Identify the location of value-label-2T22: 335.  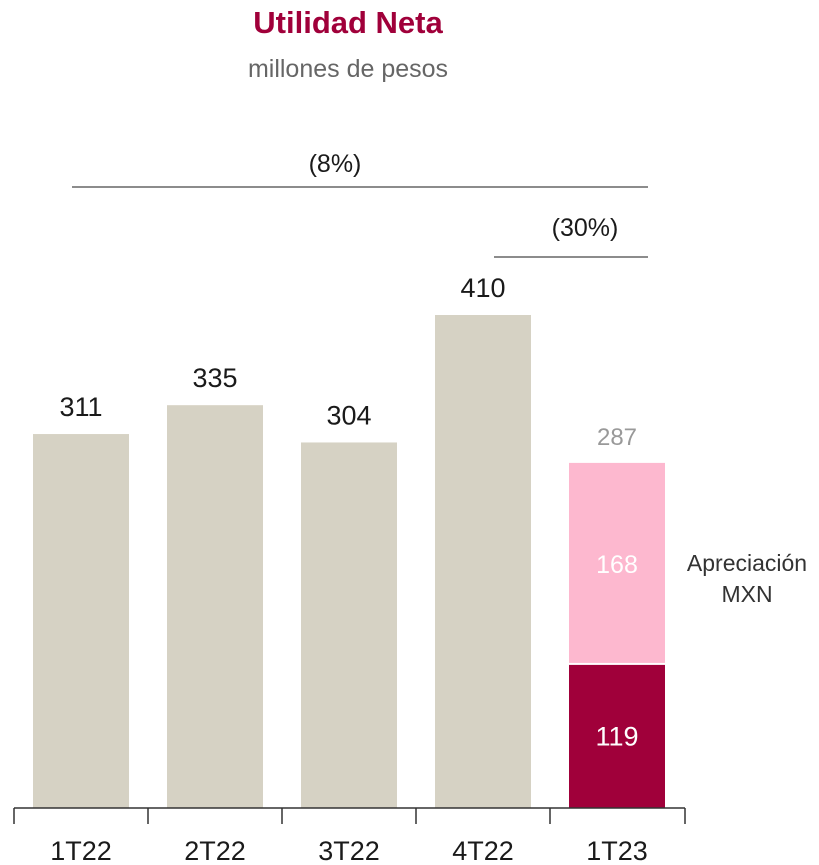
(214, 378).